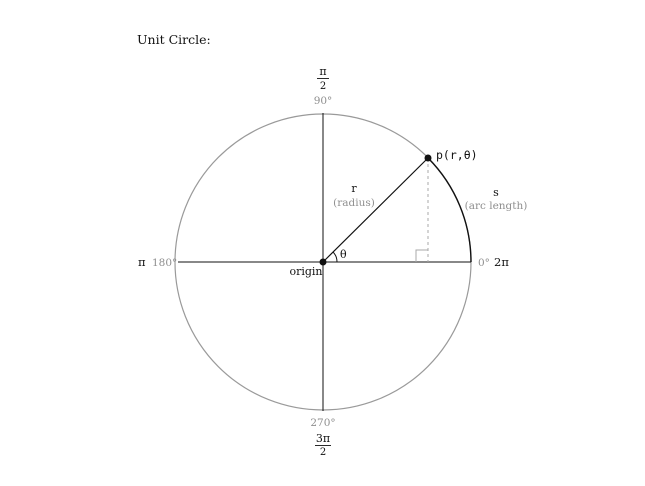  What do you see at coordinates (335, 257) in the screenshot?
I see `theta-arc` at bounding box center [335, 257].